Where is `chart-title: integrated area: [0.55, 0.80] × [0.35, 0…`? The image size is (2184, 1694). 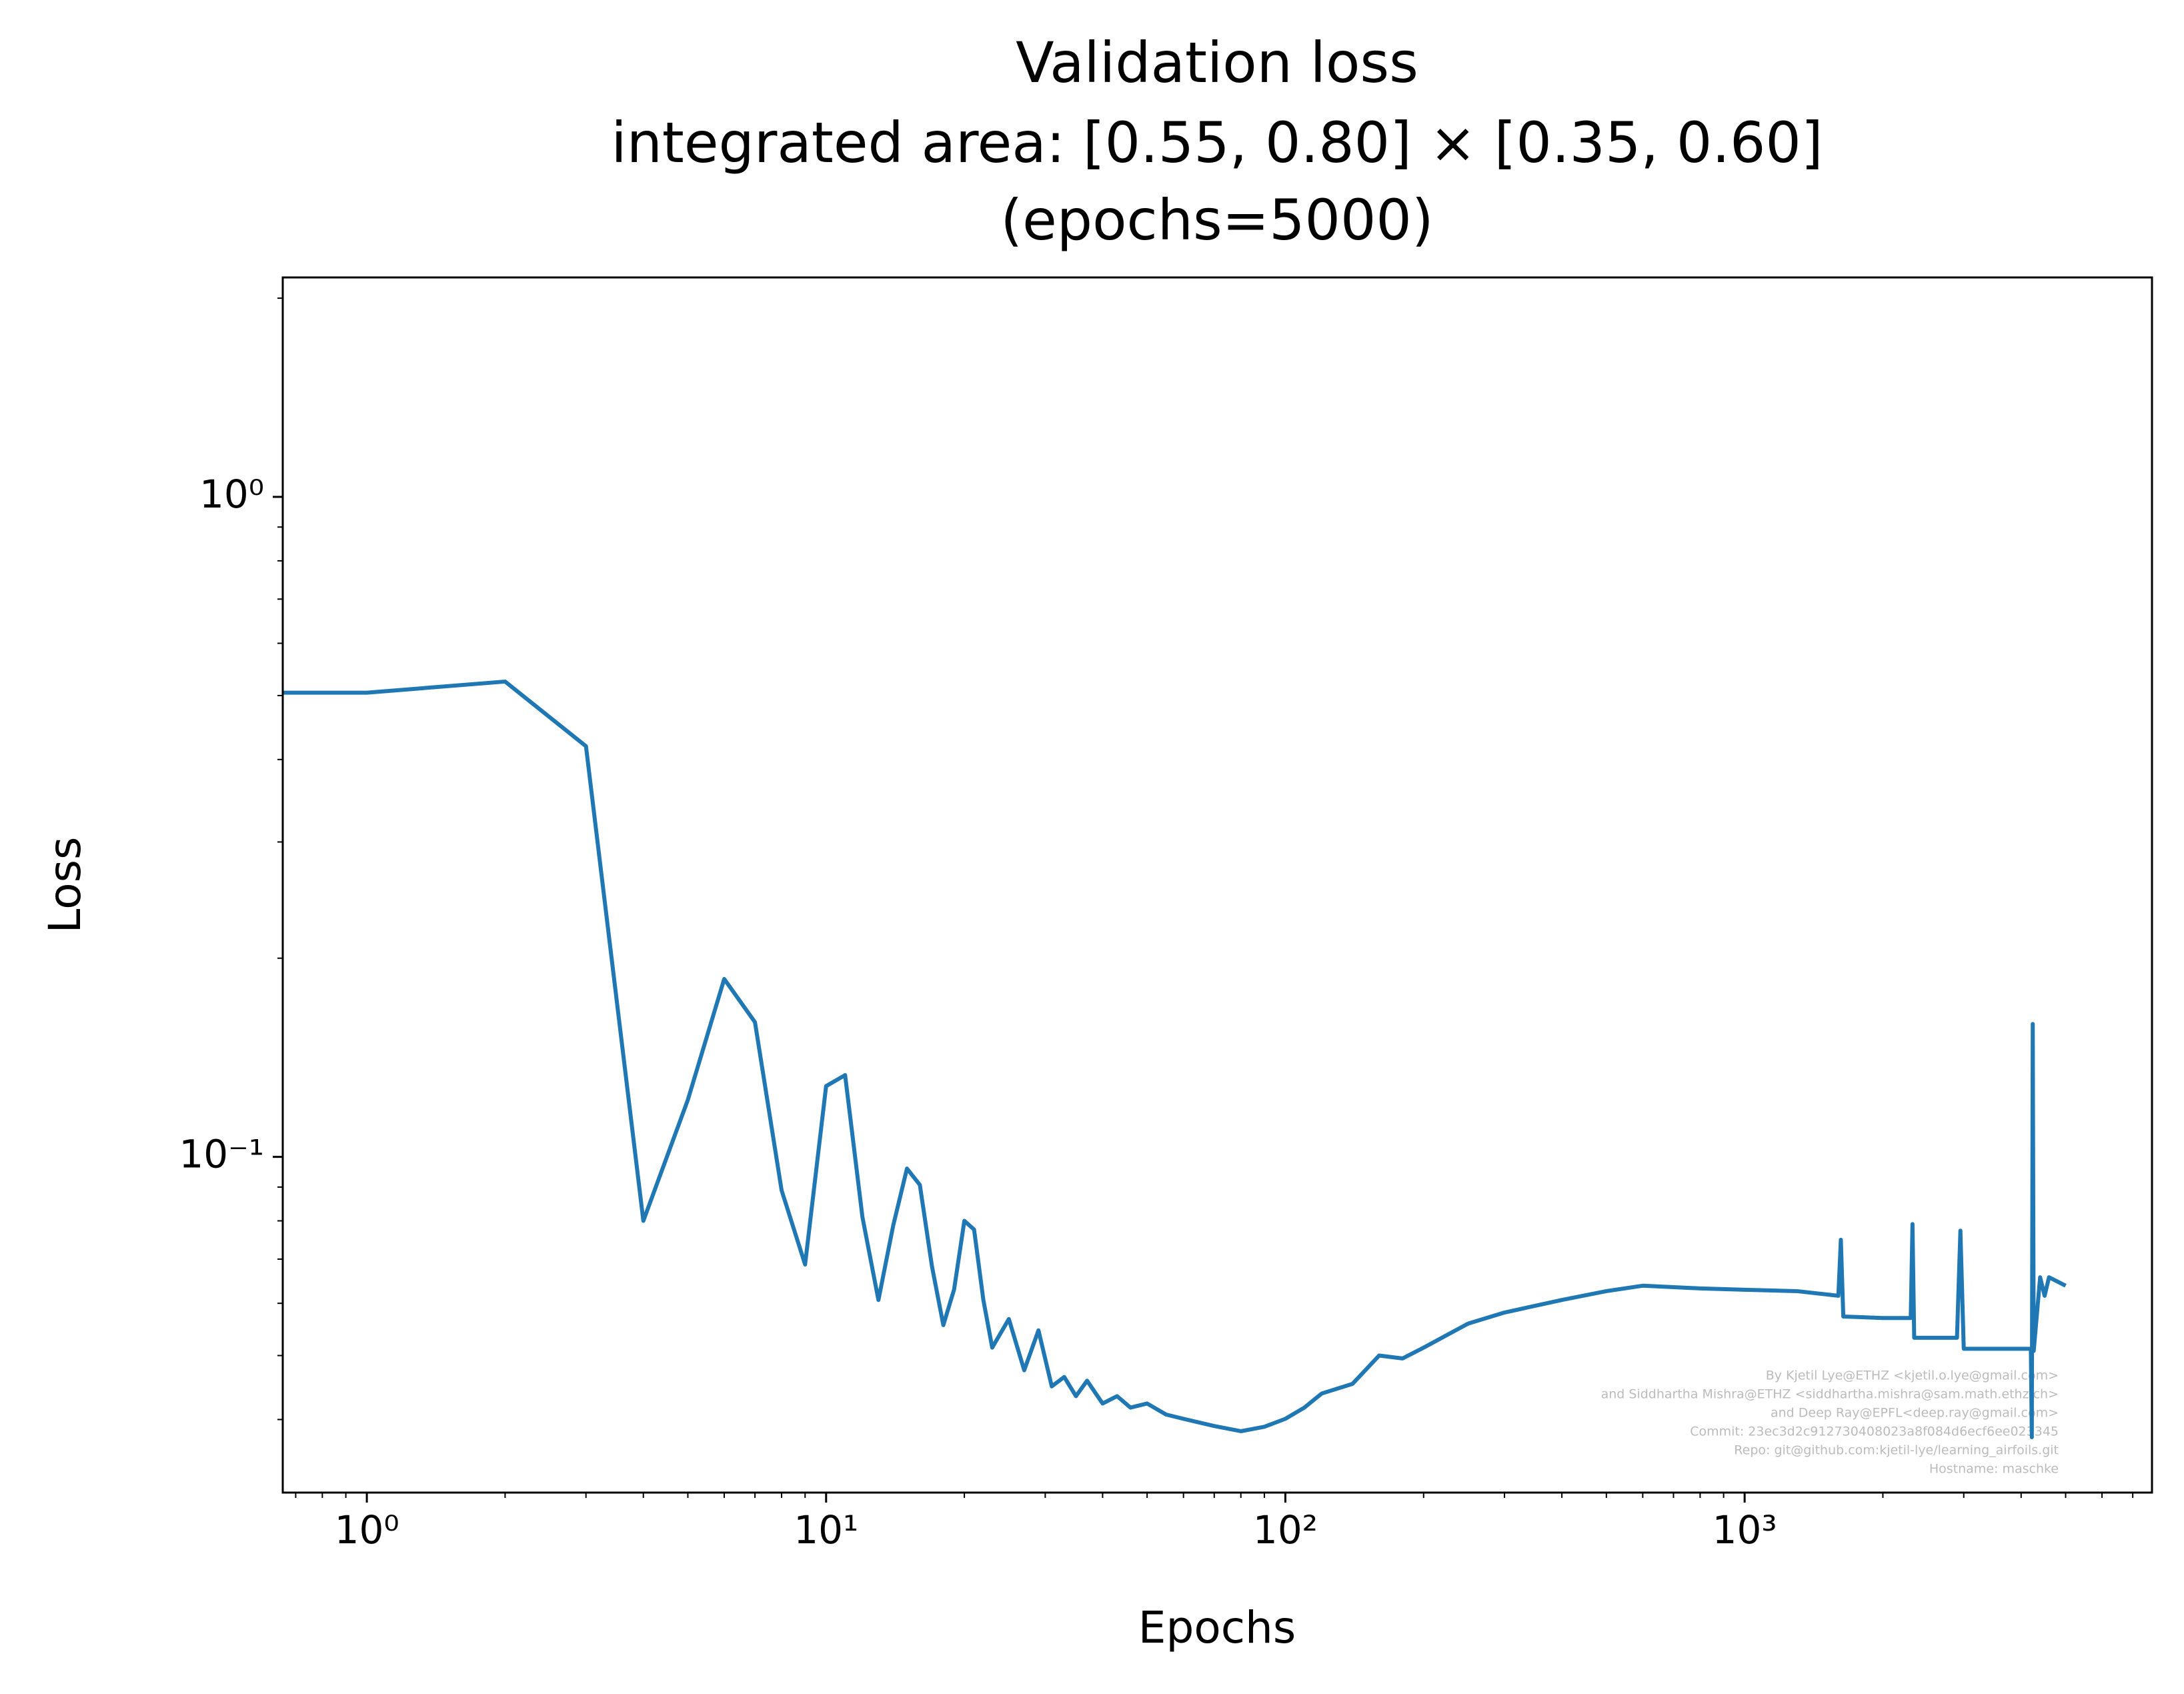 chart-title: integrated area: [0.55, 0.80] × [0.35, 0… is located at coordinates (1217, 142).